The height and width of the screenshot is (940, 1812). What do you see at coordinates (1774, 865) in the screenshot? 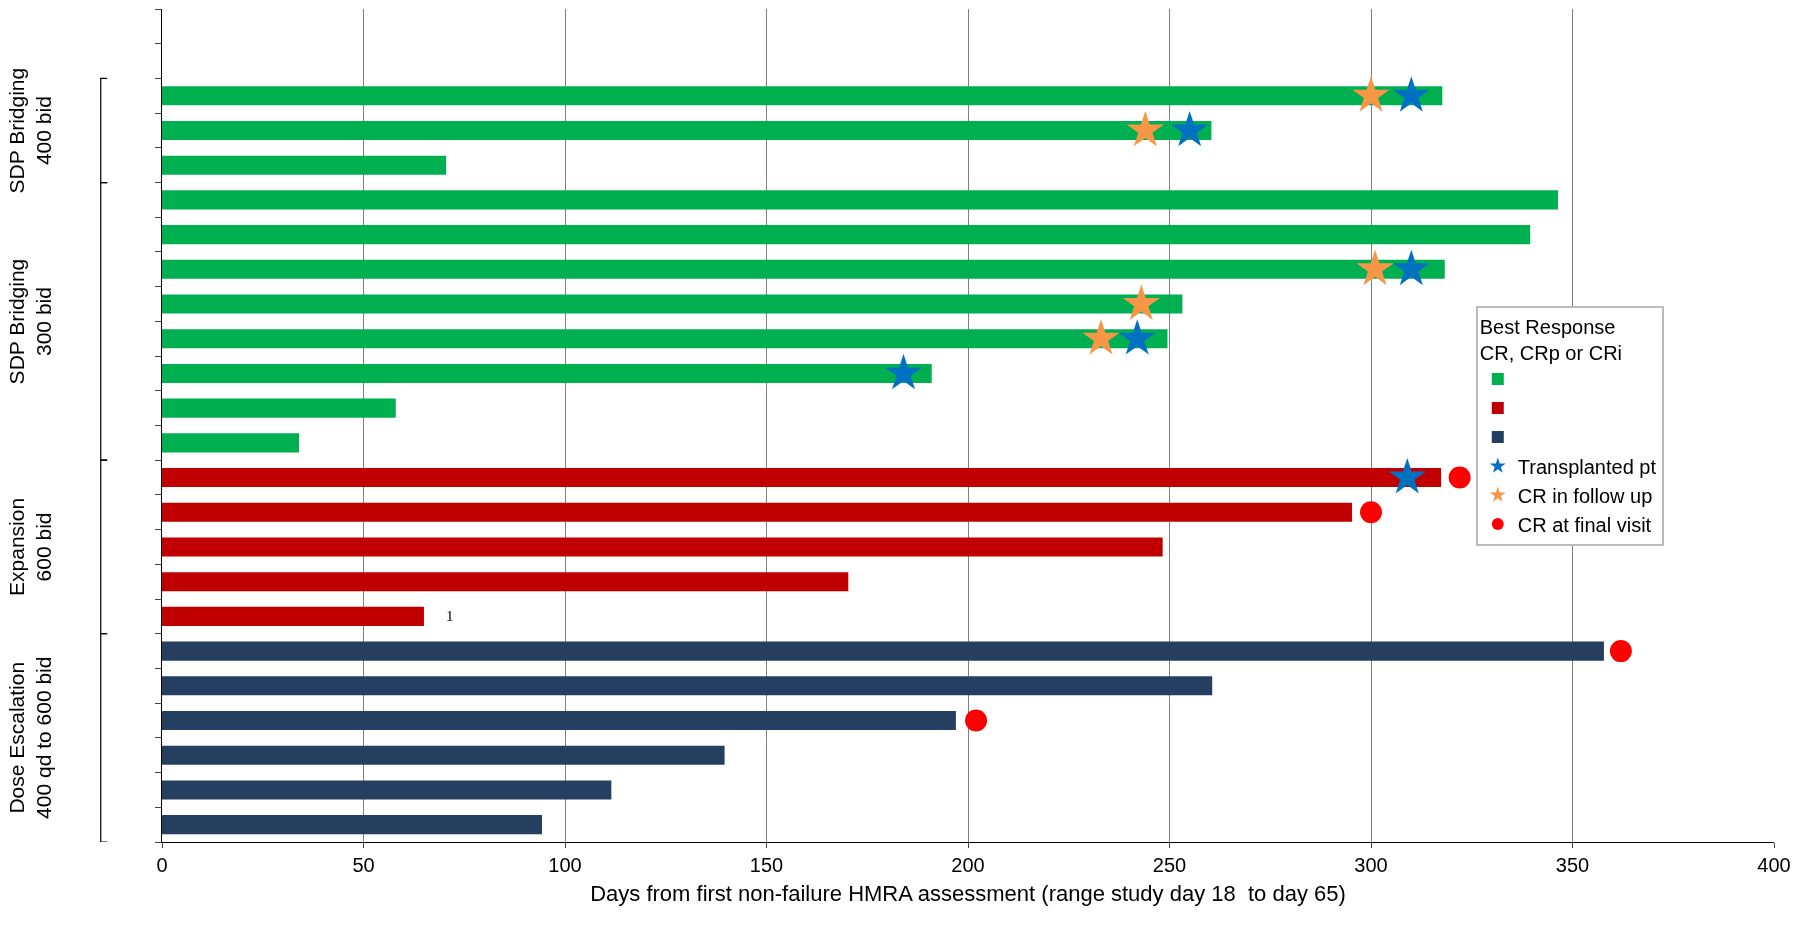
I see `x-tick-label: 400` at bounding box center [1774, 865].